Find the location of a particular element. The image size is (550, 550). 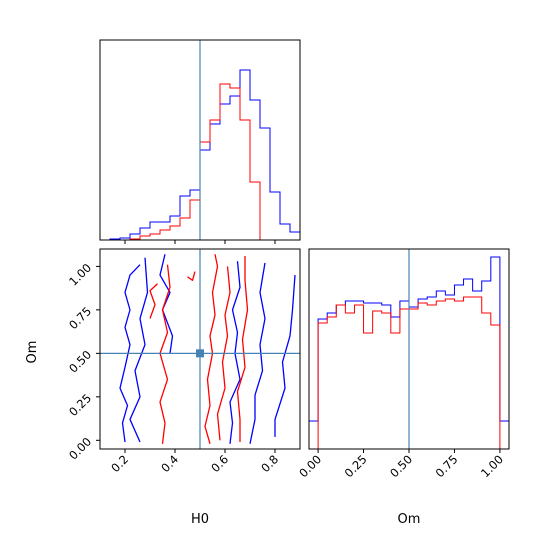

om-xtick-label-3: 0.75 is located at coordinates (447, 466).